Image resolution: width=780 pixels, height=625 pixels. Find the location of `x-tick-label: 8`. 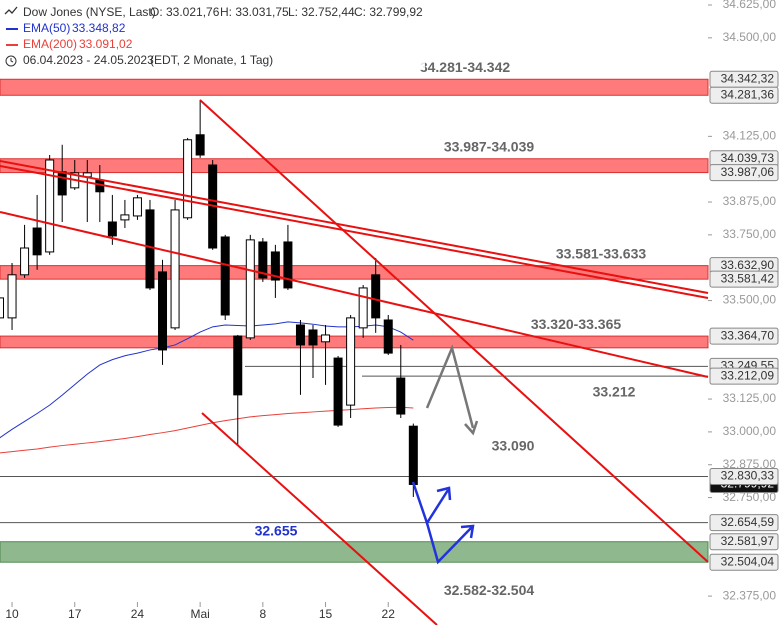

x-tick-label: 8 is located at coordinates (262, 614).